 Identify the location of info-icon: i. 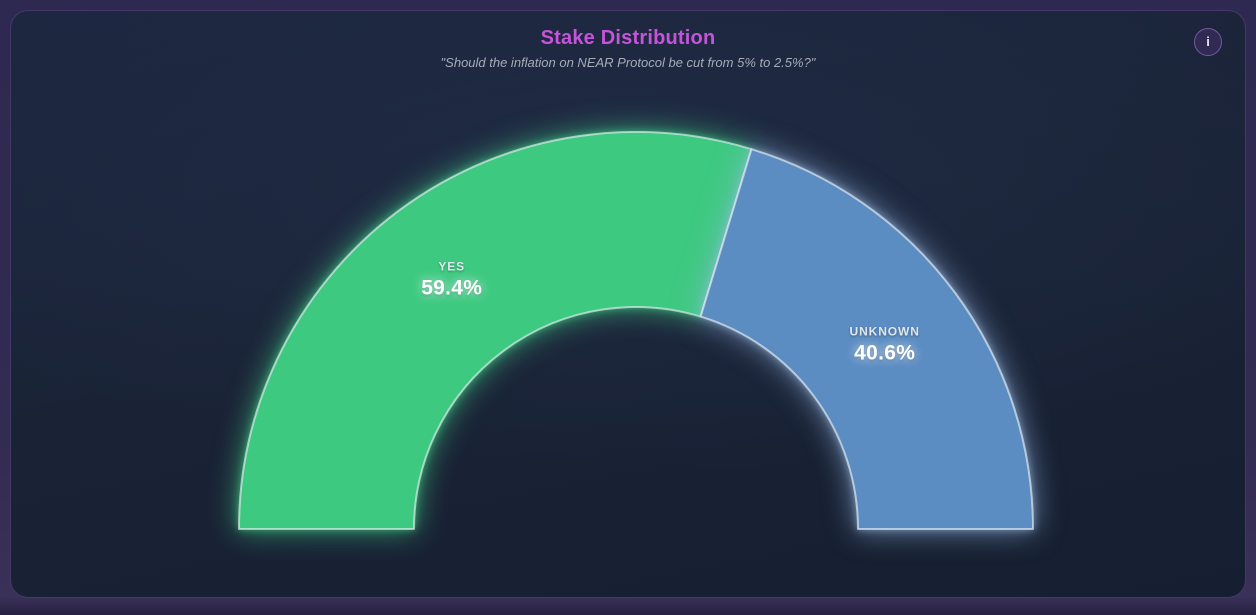
(1208, 41).